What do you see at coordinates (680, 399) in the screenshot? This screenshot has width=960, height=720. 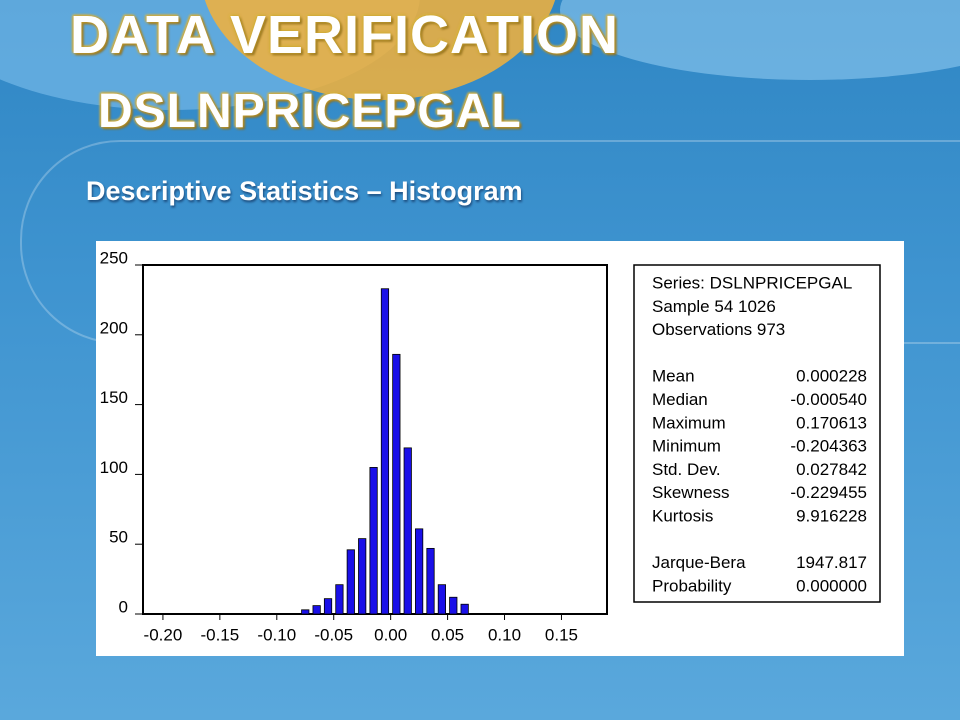 I see `stats-label: Median` at bounding box center [680, 399].